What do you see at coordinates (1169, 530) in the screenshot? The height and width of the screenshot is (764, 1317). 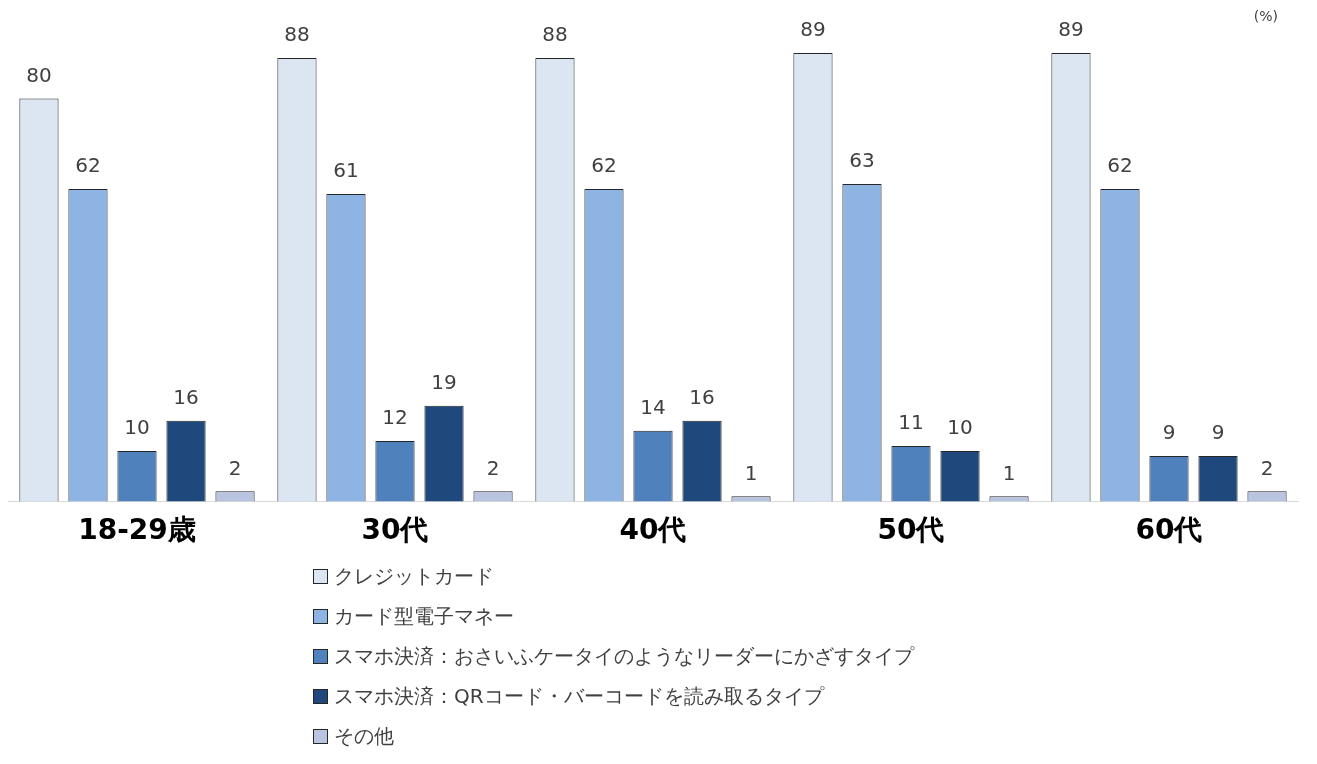 I see `x-tick-label: 60代` at bounding box center [1169, 530].